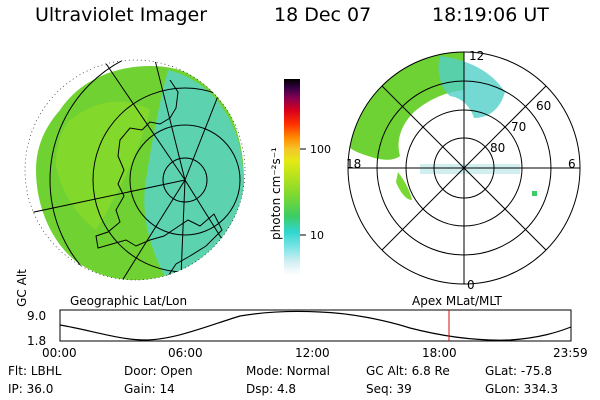  What do you see at coordinates (271, 389) in the screenshot?
I see `info-dsp: Dsp: 4.8` at bounding box center [271, 389].